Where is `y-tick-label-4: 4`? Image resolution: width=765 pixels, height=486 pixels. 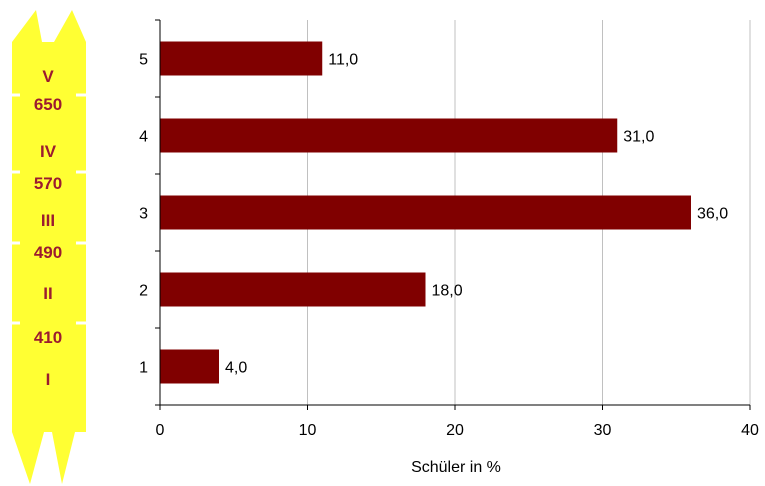 y-tick-label-4: 4 is located at coordinates (143, 137).